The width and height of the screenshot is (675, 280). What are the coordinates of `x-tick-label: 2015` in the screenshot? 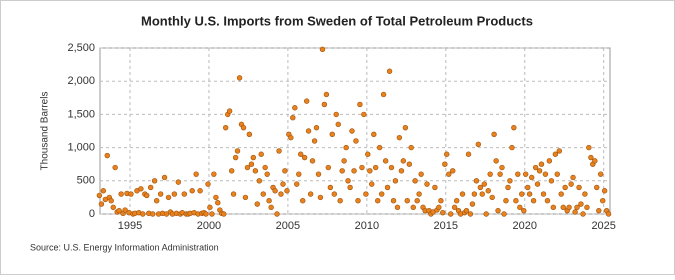 It's located at (446, 226).